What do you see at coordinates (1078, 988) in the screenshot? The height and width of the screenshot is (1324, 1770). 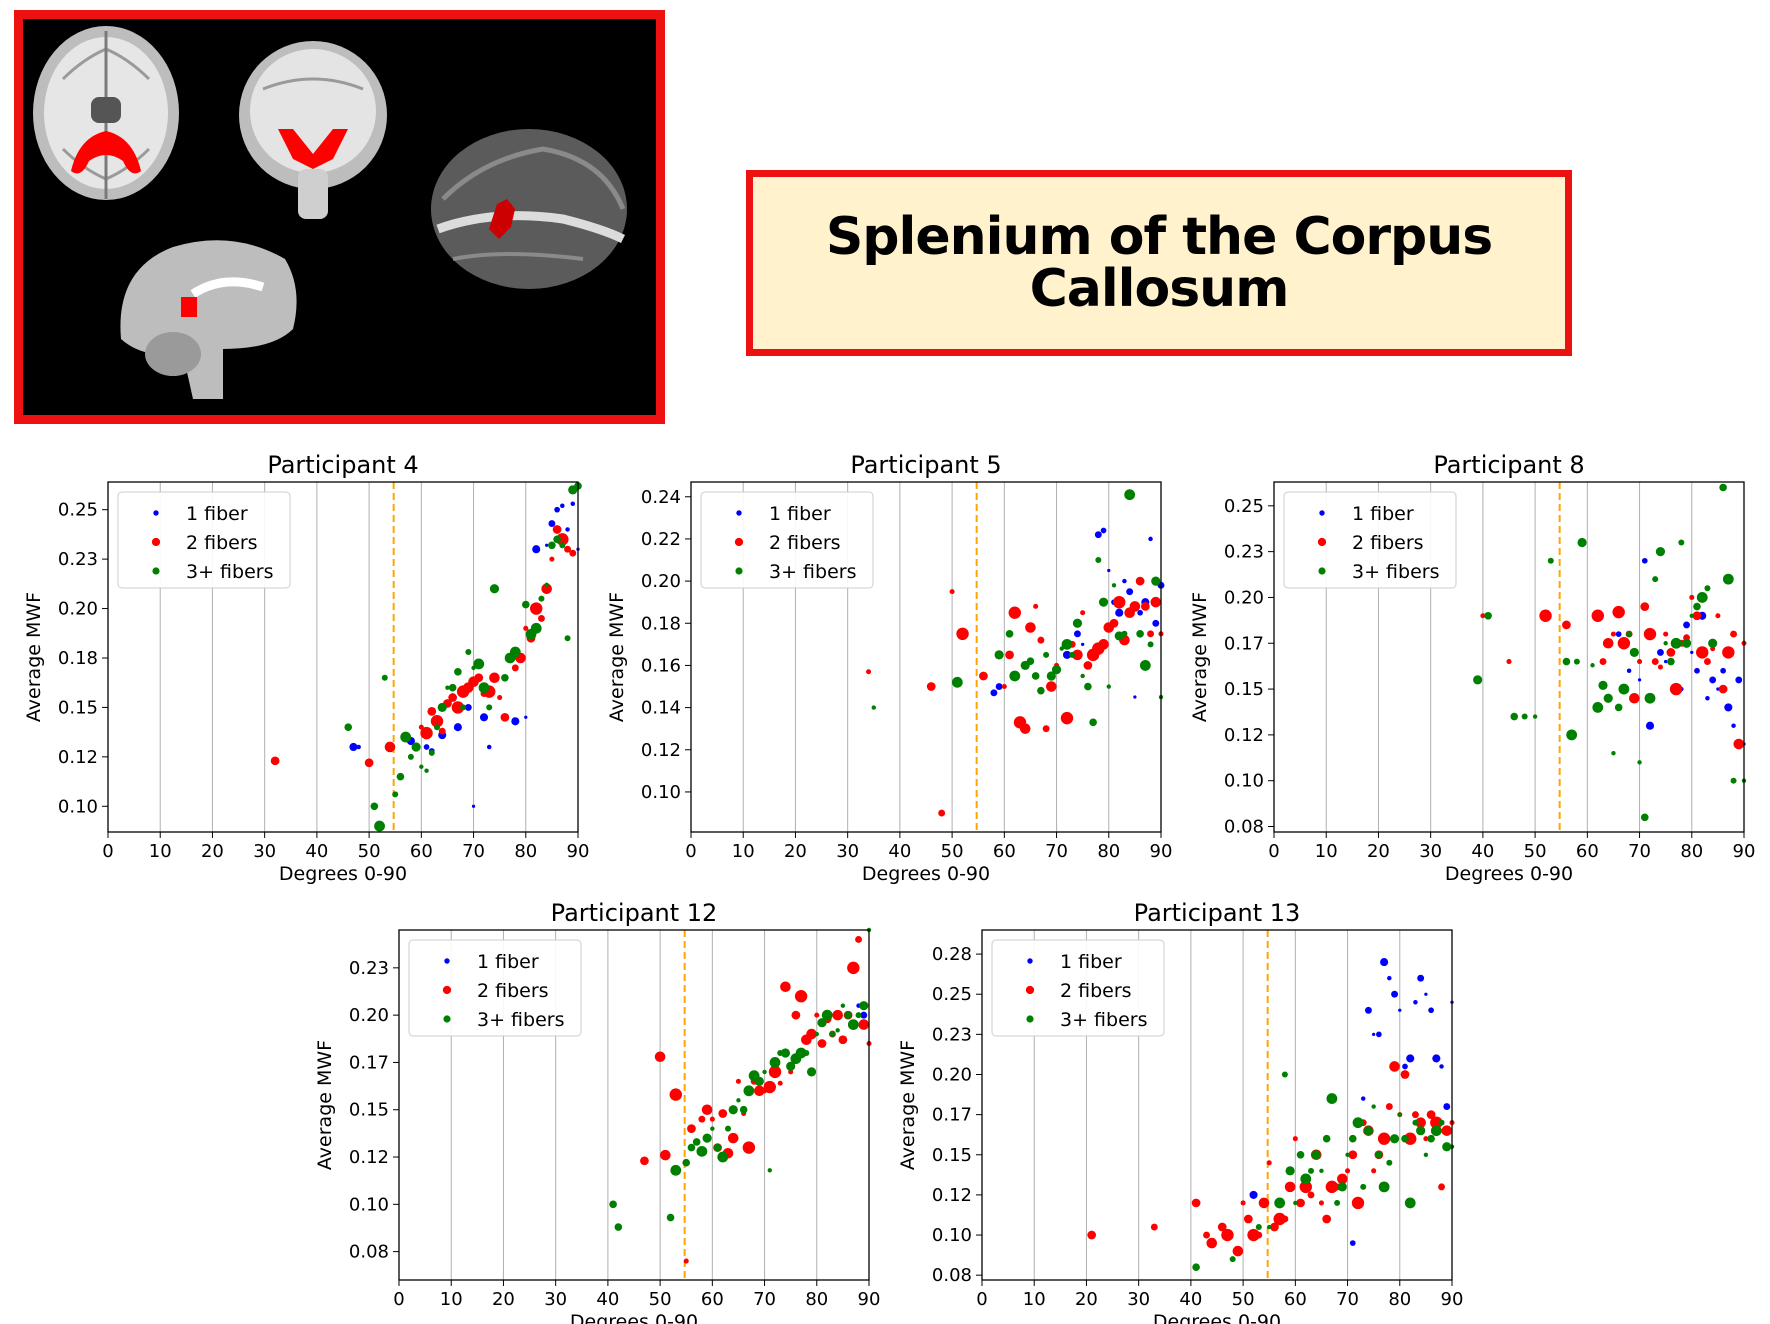 I see `legend-box` at bounding box center [1078, 988].